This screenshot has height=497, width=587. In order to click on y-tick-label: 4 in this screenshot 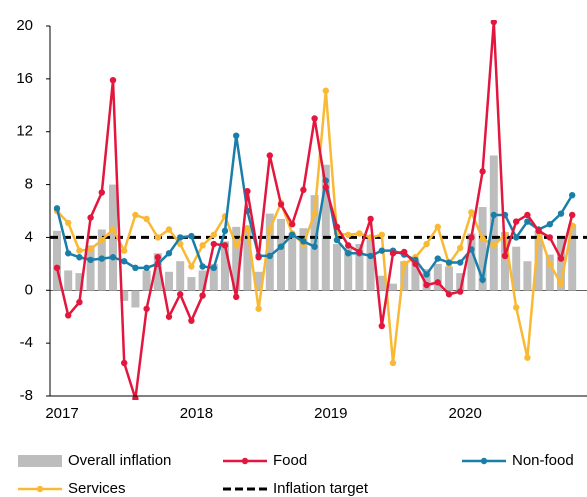, I will do `click(29, 236)`.